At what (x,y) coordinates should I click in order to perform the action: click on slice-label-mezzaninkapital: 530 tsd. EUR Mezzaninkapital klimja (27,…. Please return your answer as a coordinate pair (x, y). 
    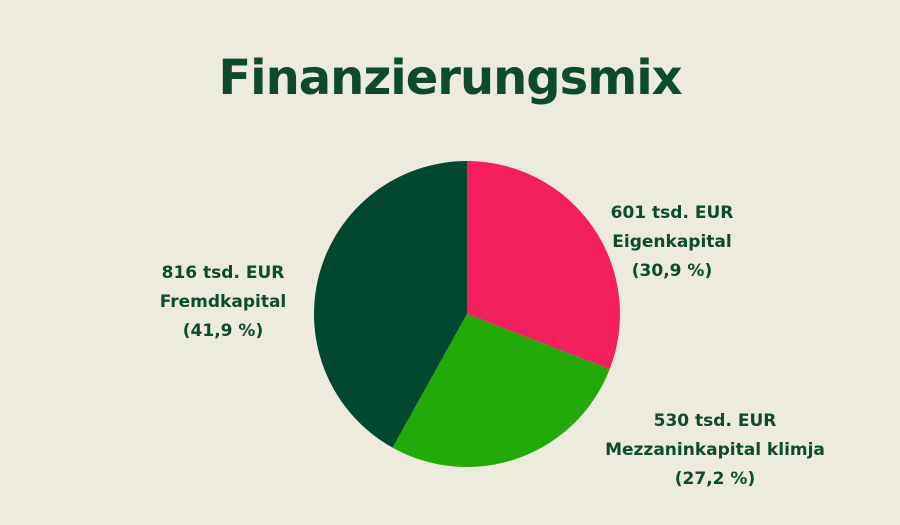
    Looking at the image, I should click on (715, 450).